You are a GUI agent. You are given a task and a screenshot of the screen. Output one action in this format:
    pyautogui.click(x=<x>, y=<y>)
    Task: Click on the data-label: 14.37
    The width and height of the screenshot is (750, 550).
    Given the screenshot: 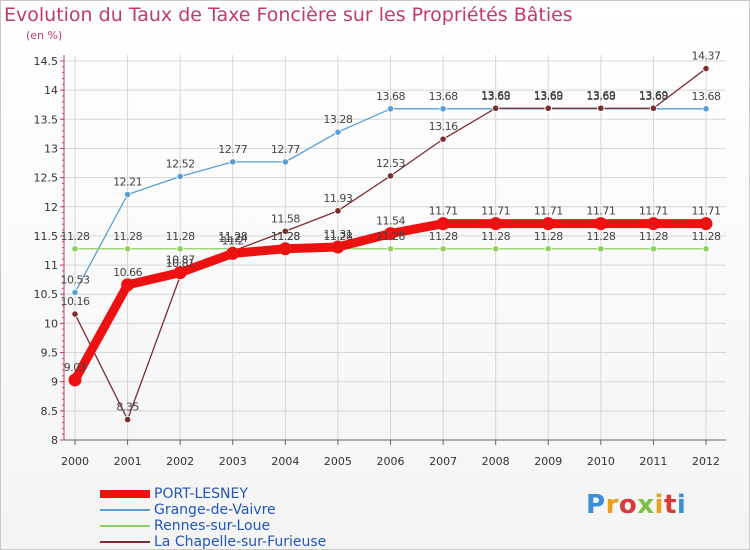 What is the action you would take?
    pyautogui.click(x=706, y=56)
    